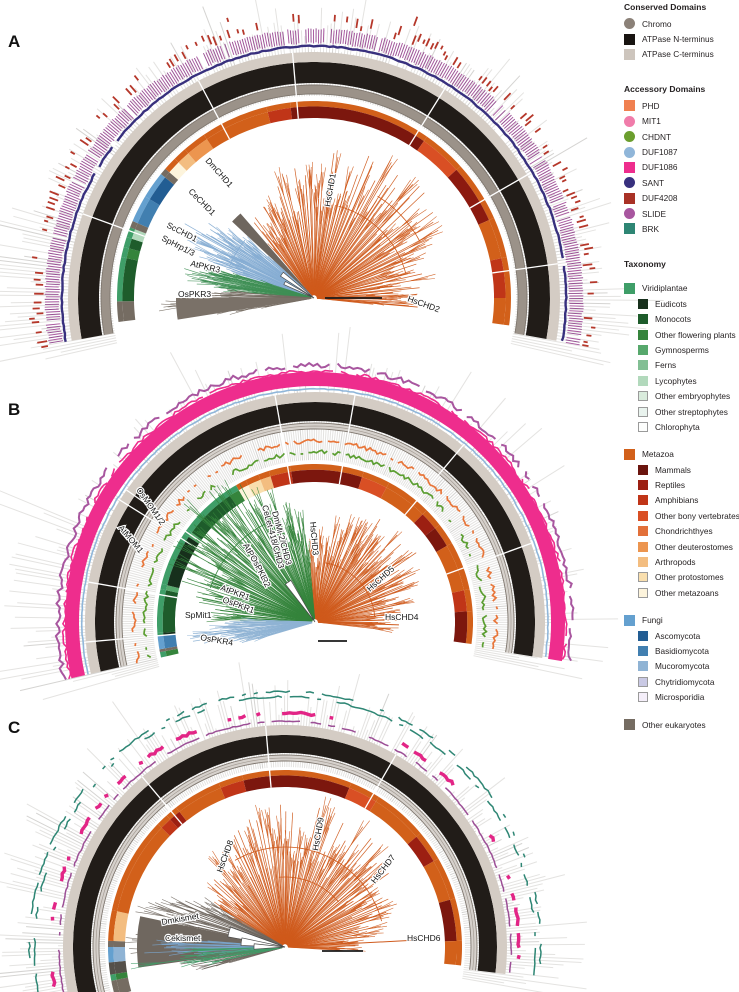 This screenshot has height=992, width=739. I want to click on legend-label: Other eukaryotes, so click(674, 724).